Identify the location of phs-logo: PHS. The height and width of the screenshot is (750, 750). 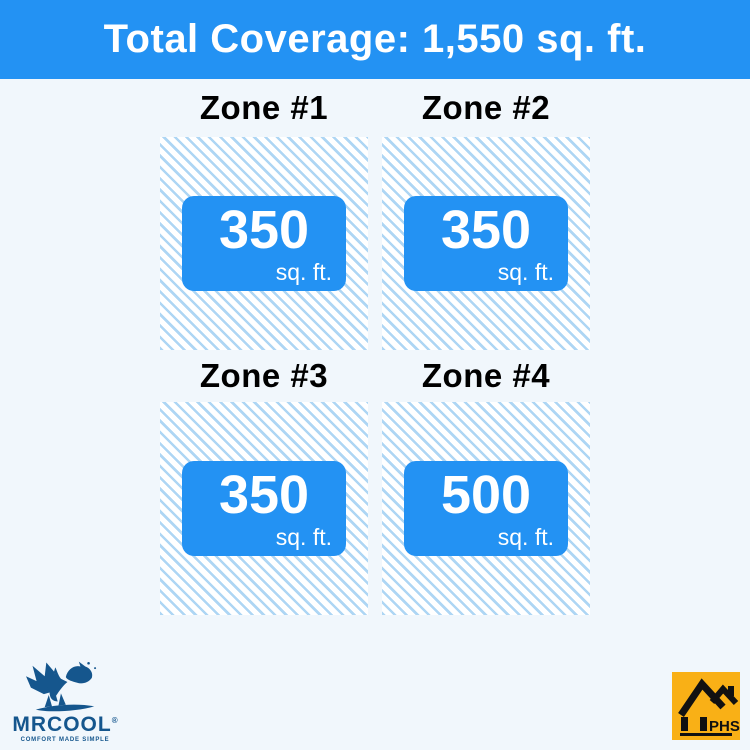
(706, 706).